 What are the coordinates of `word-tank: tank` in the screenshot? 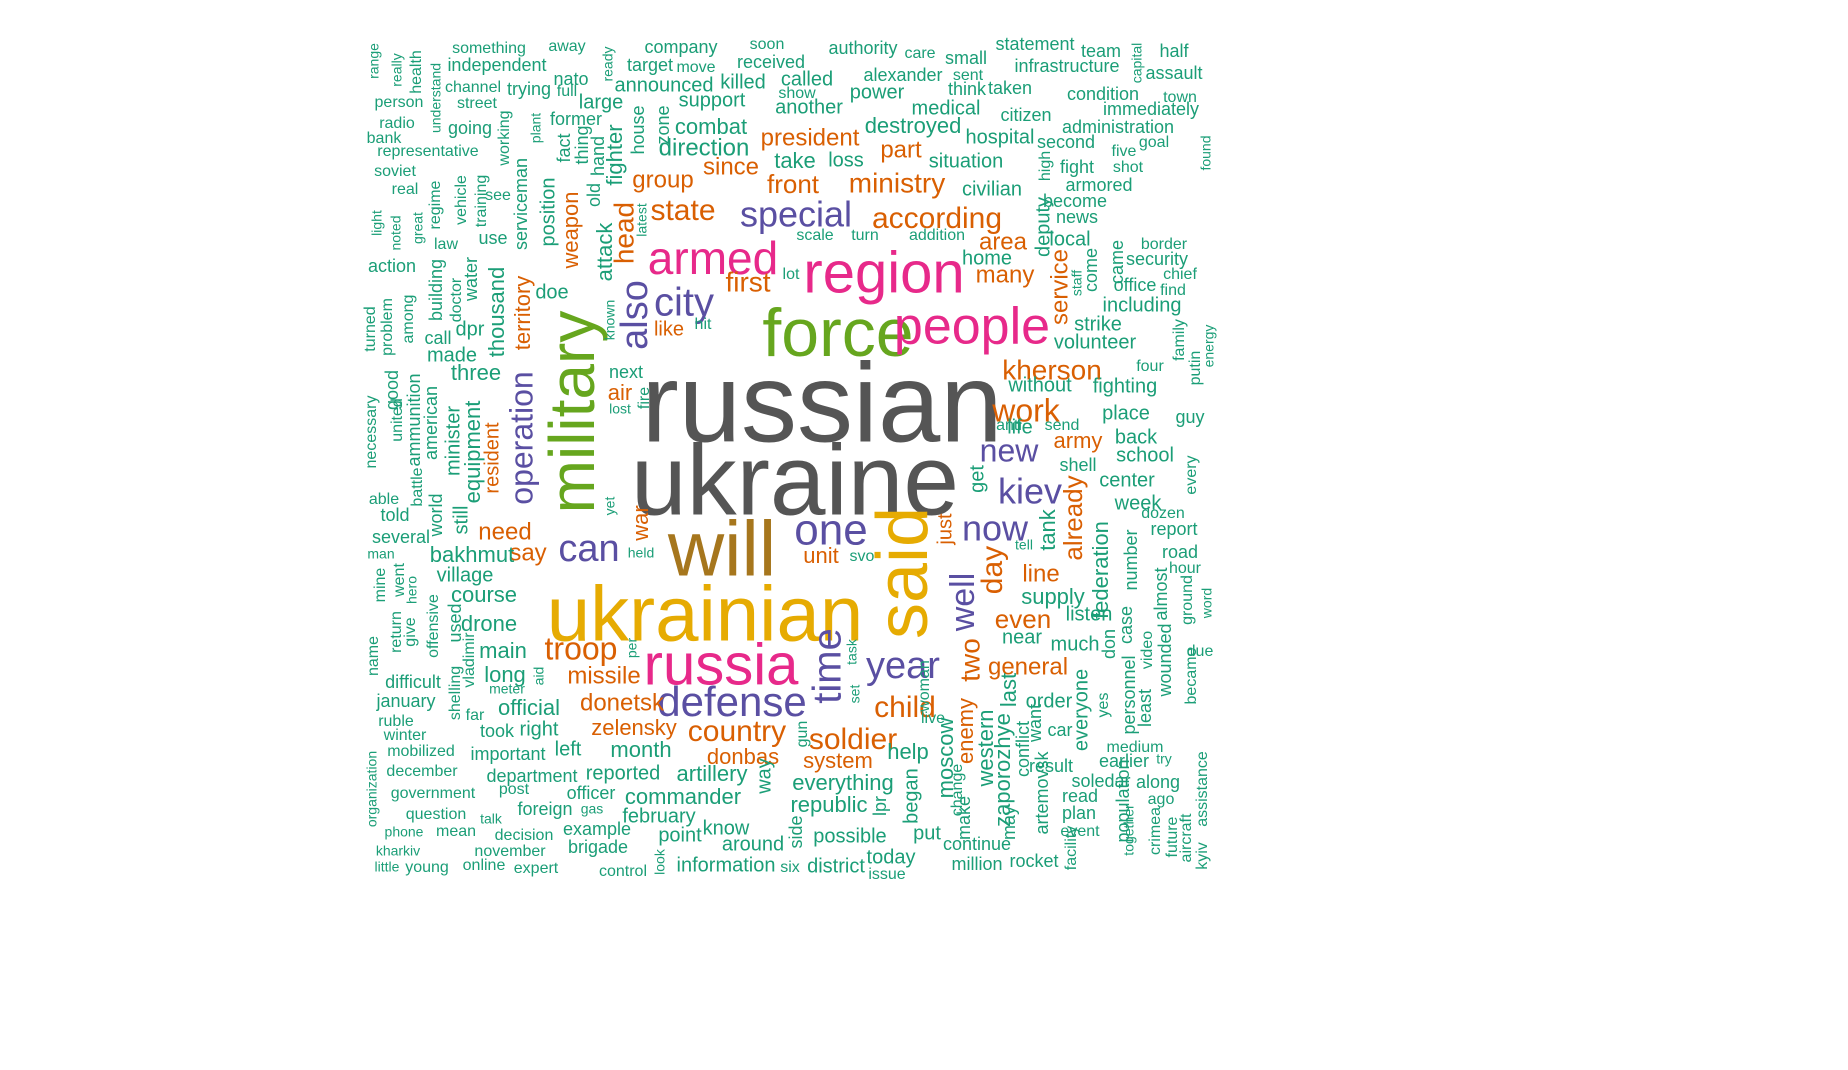 It's located at (1047, 529).